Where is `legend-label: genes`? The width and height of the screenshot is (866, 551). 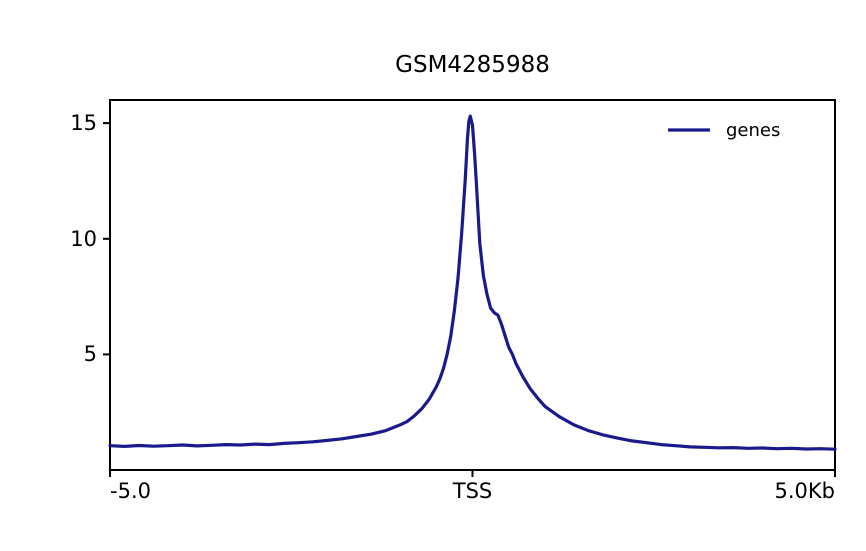
legend-label: genes is located at coordinates (753, 130).